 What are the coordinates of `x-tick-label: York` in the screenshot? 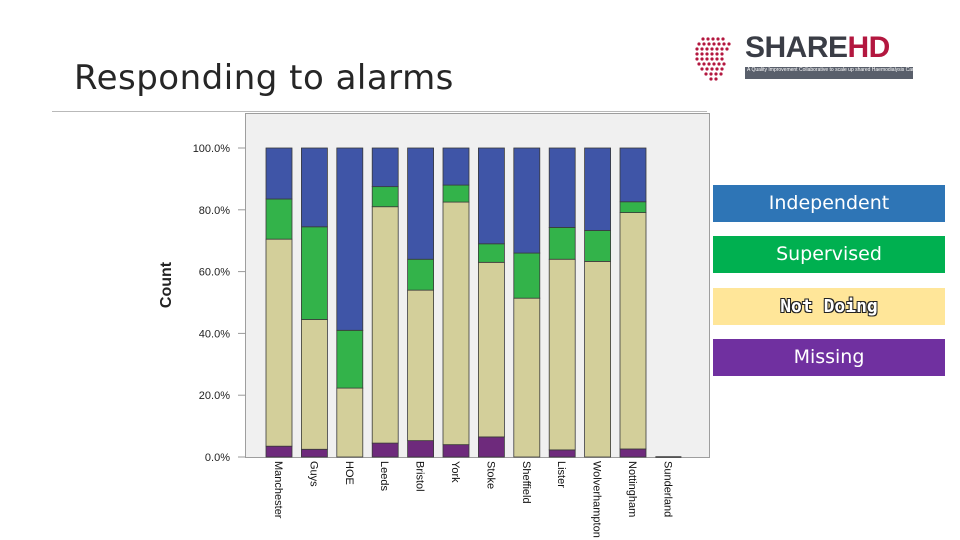 It's located at (455, 472).